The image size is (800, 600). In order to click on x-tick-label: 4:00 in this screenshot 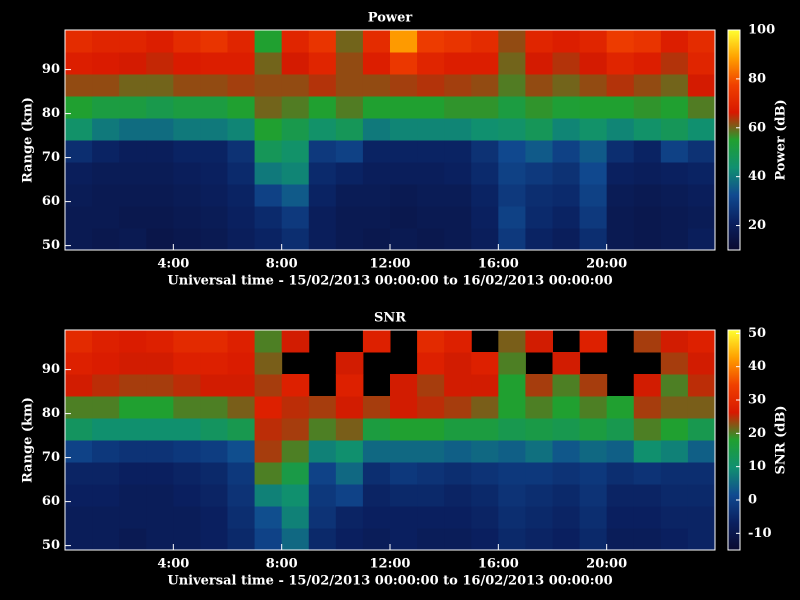, I will do `click(173, 564)`.